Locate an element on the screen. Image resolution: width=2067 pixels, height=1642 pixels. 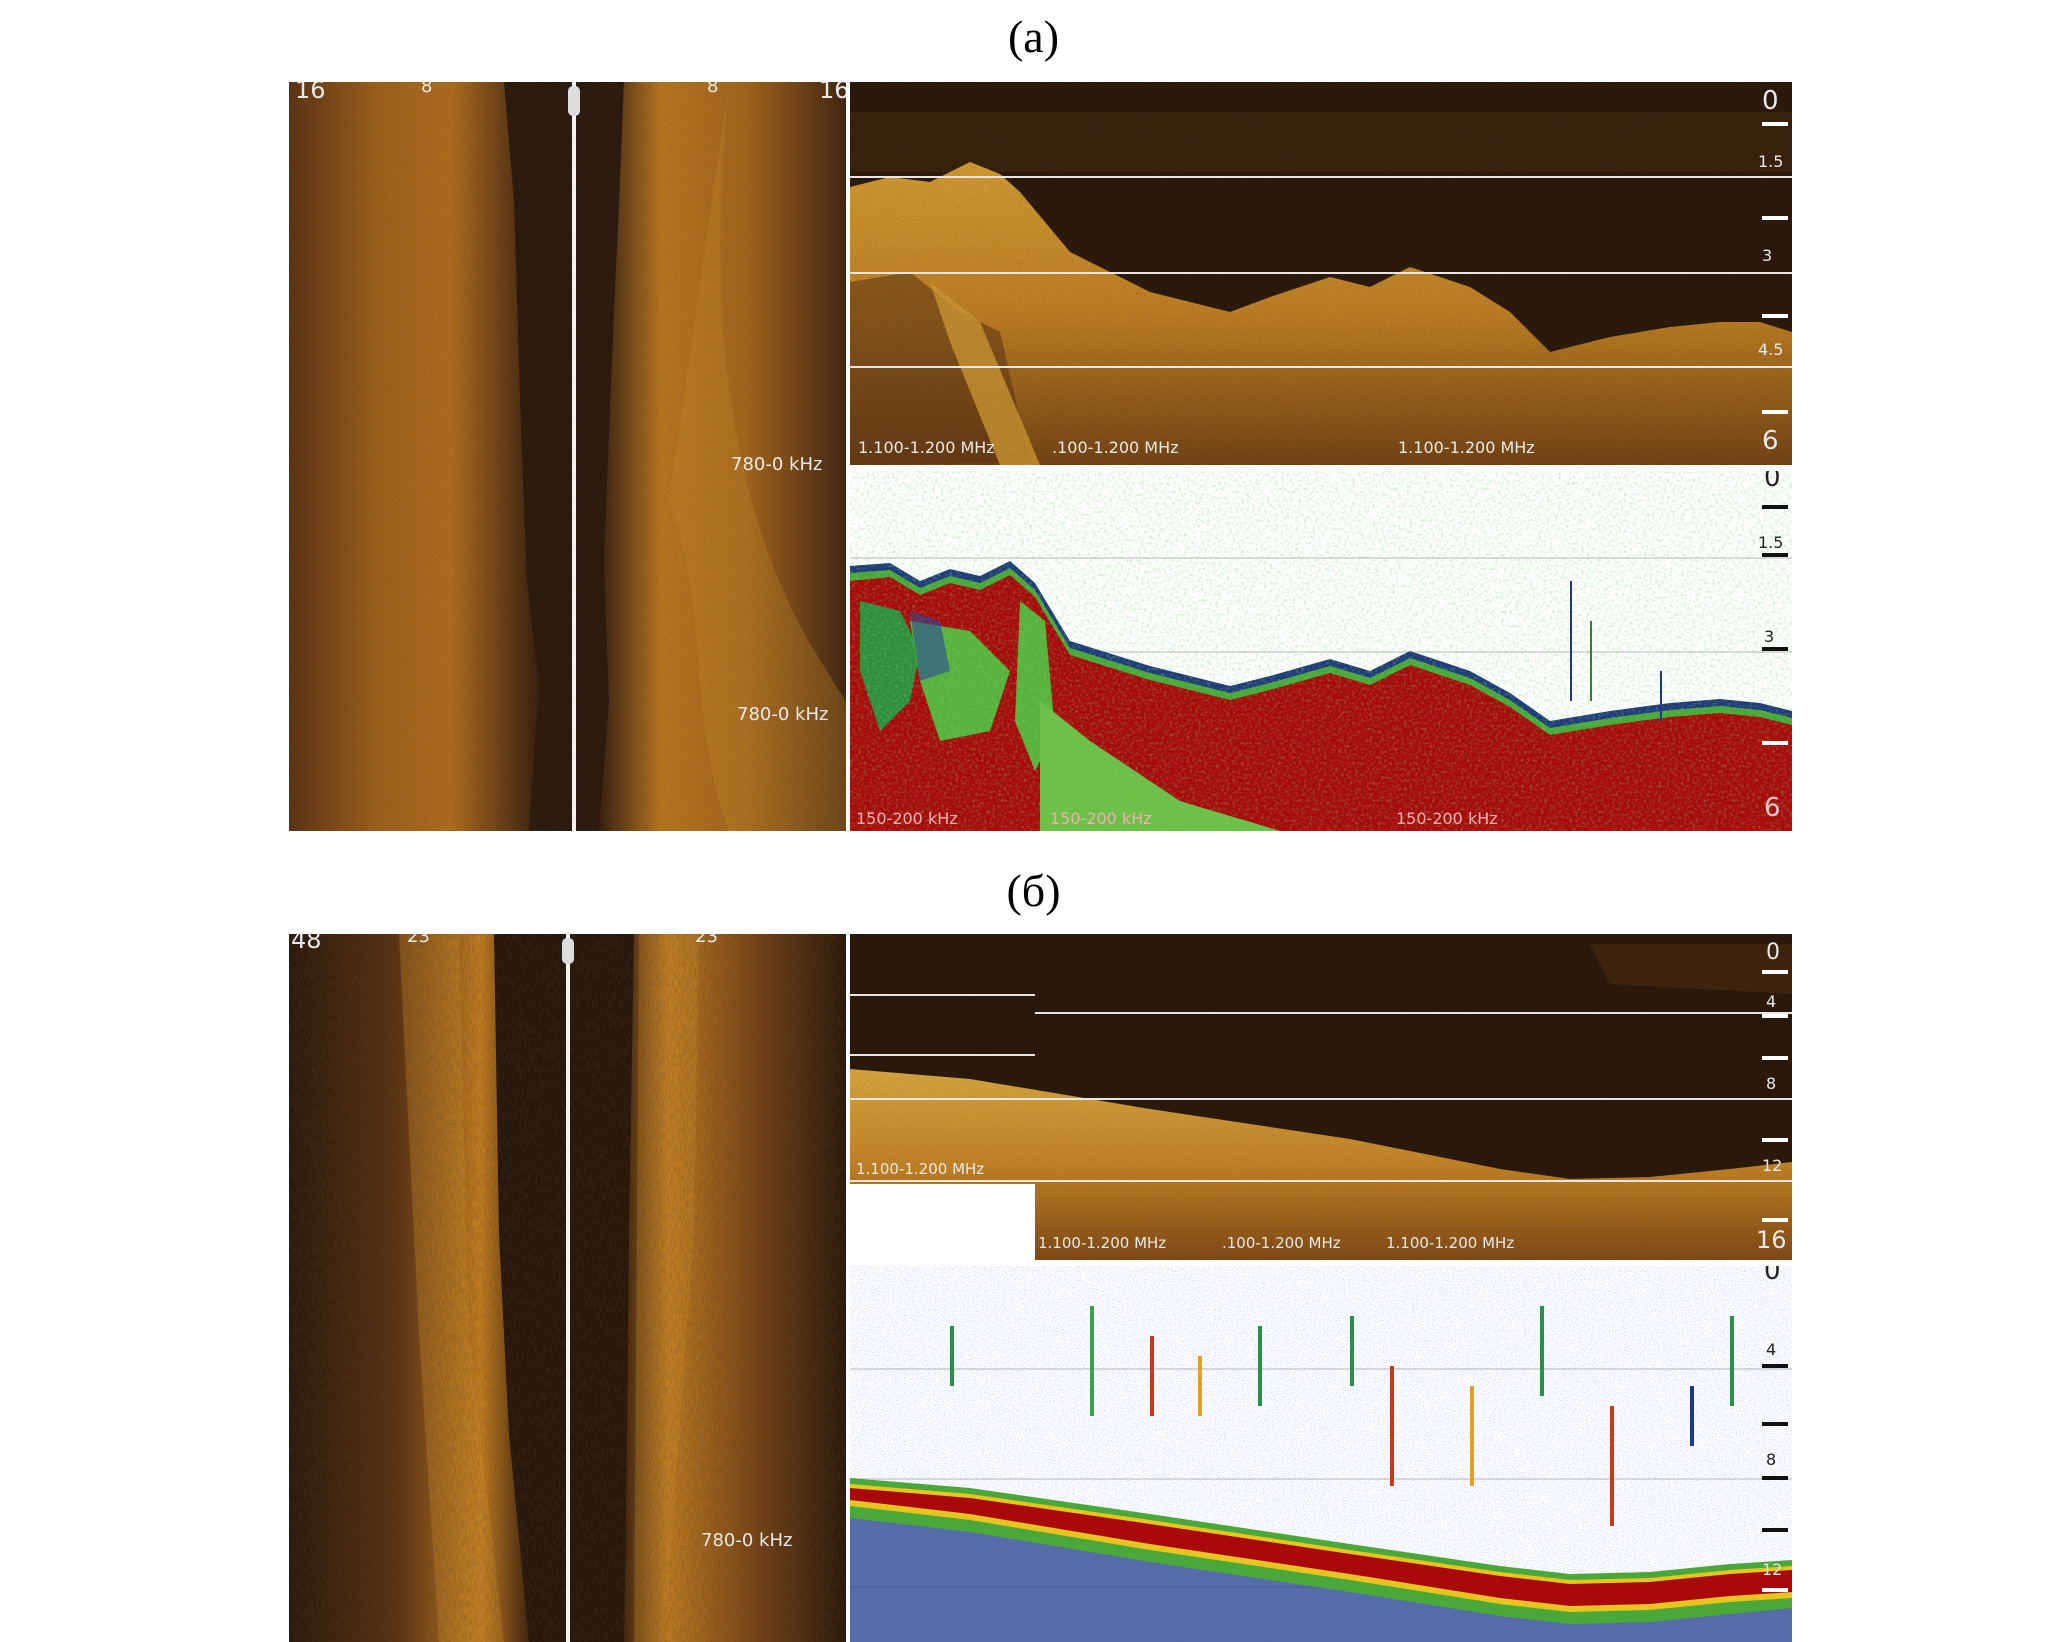
panel-b-sonar-image is located at coordinates (1321, 1454).